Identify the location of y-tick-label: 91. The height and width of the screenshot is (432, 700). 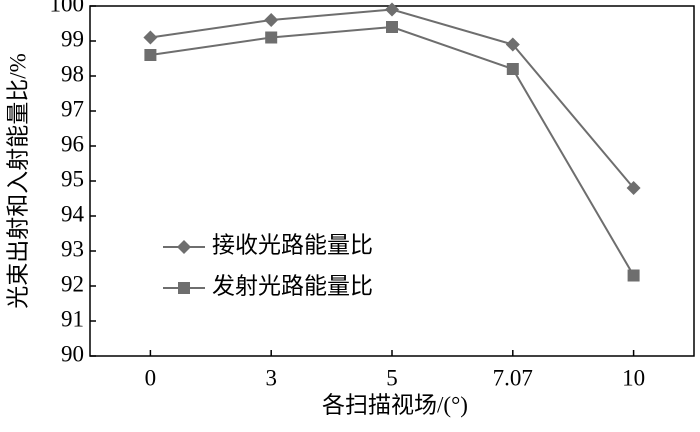
(72, 318).